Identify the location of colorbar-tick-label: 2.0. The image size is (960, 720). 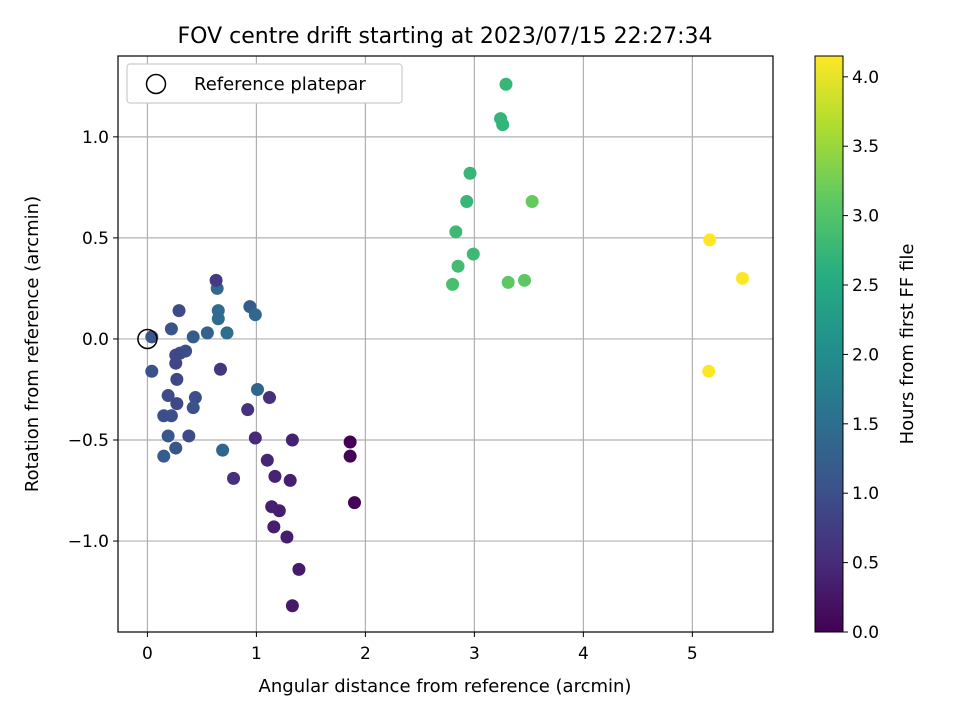
(865, 355).